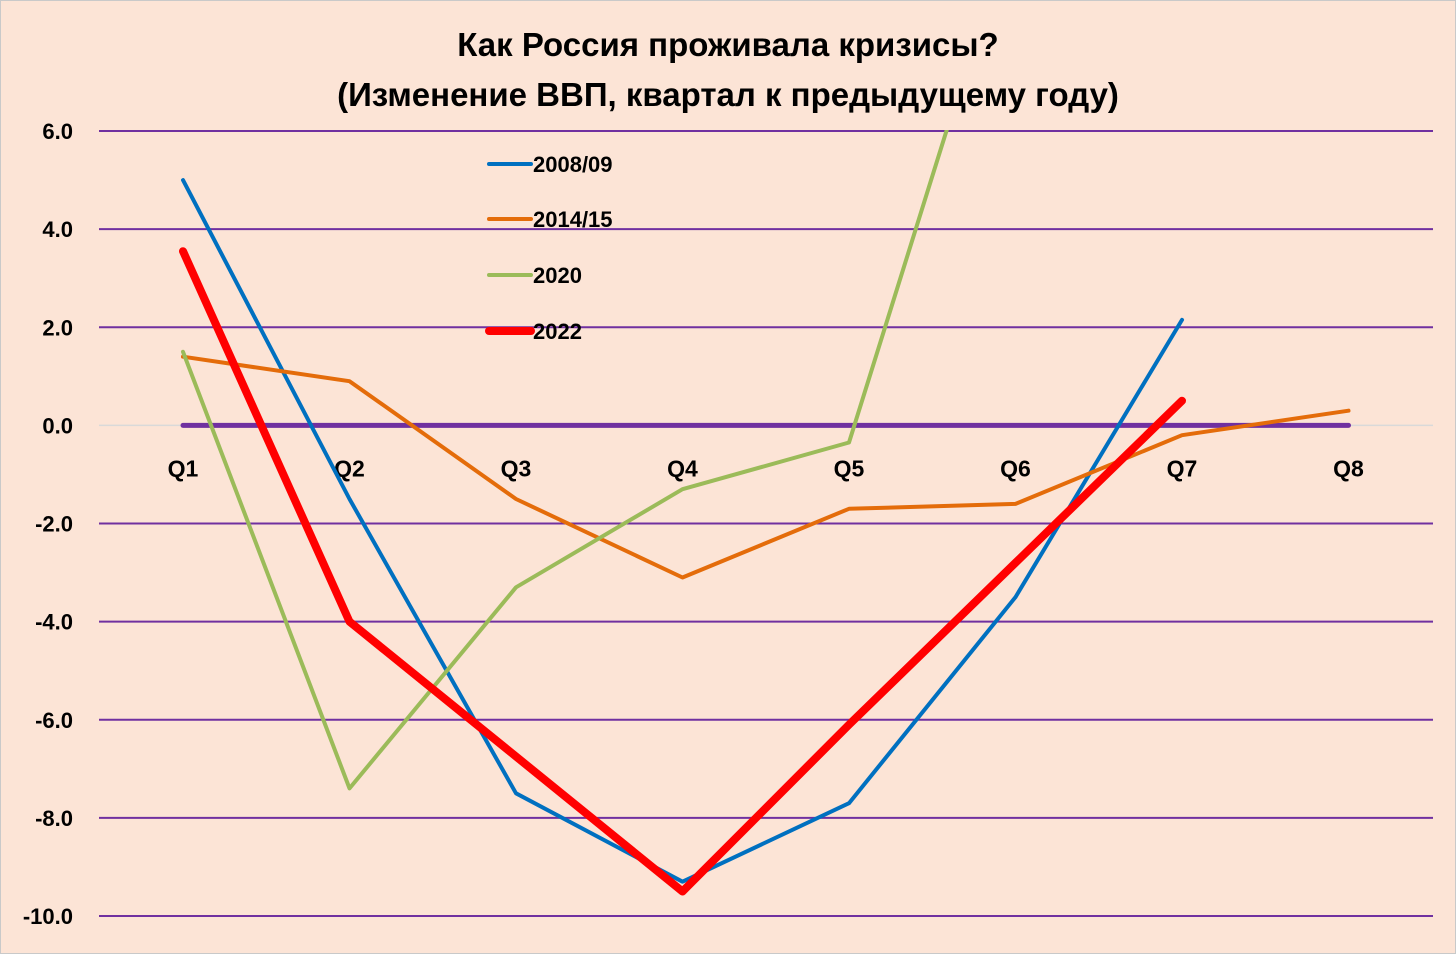  I want to click on y-tick-label: -4.0, so click(54, 622).